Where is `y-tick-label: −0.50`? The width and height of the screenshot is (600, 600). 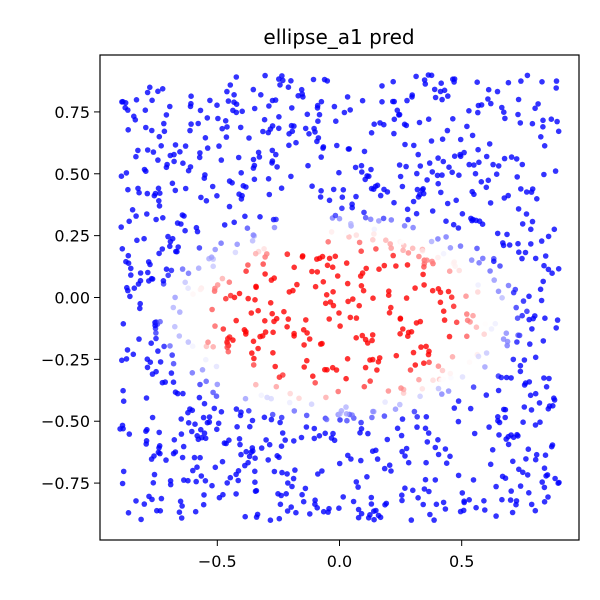 y-tick-label: −0.50 is located at coordinates (65, 421).